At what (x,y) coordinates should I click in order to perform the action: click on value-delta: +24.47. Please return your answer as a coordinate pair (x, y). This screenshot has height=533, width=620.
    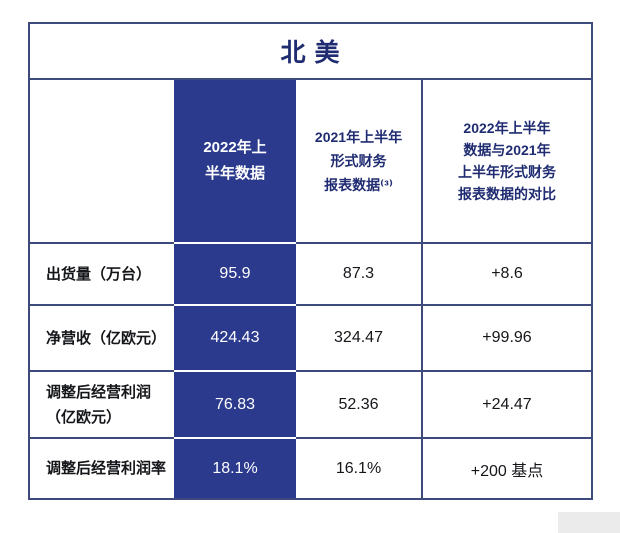
    Looking at the image, I should click on (506, 403).